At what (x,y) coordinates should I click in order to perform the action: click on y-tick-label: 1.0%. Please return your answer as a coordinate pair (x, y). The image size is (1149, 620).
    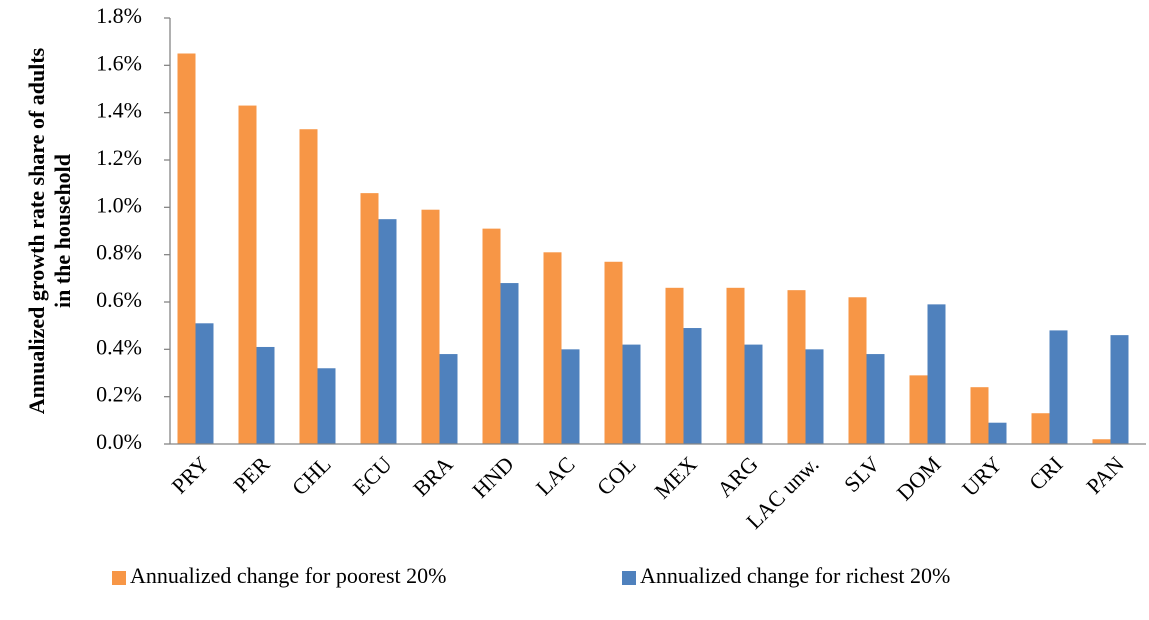
    Looking at the image, I should click on (119, 204).